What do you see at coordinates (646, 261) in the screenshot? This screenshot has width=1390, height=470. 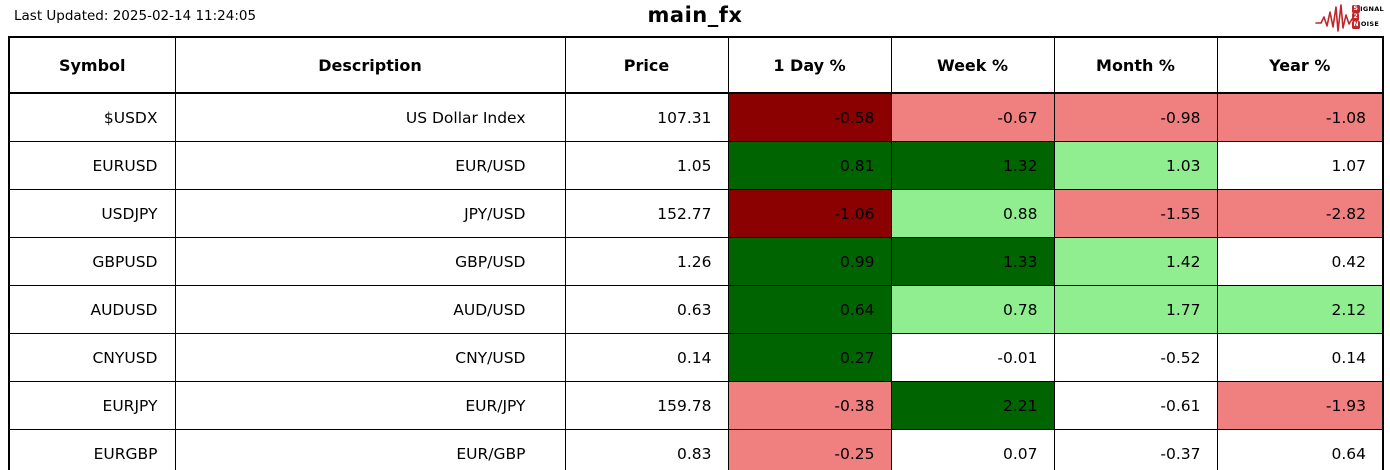 I see `price-cell: 1.26` at bounding box center [646, 261].